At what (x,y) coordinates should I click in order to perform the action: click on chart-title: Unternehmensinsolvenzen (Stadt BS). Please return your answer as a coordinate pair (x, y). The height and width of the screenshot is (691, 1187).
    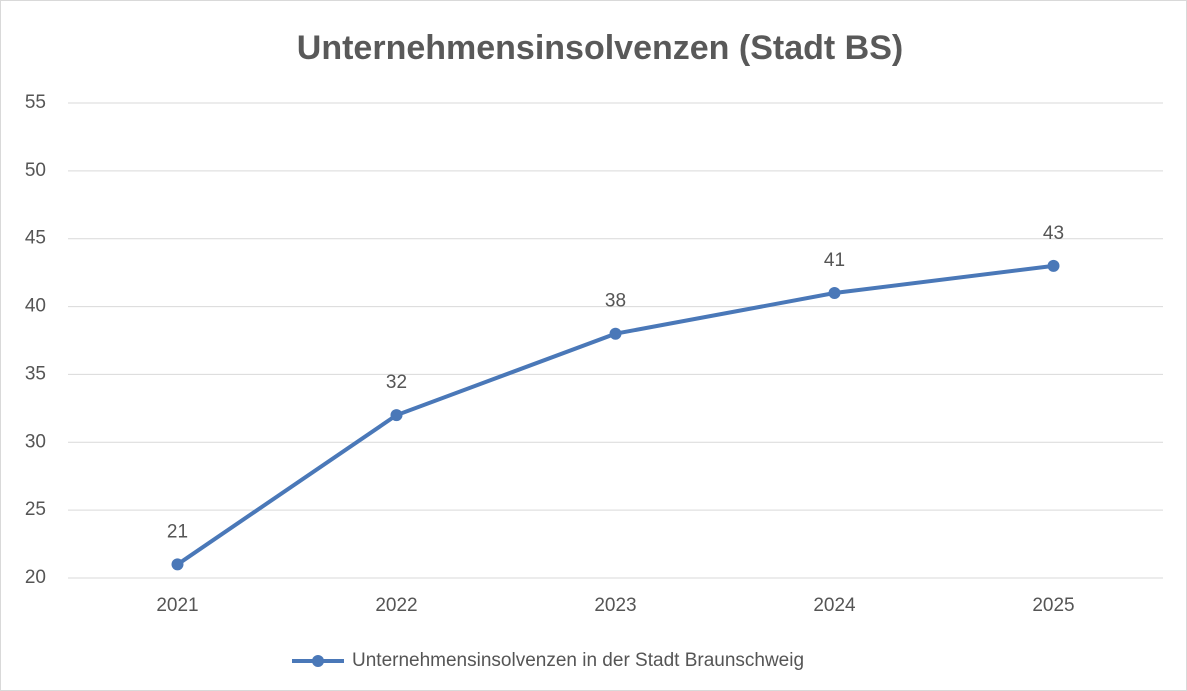
    Looking at the image, I should click on (600, 48).